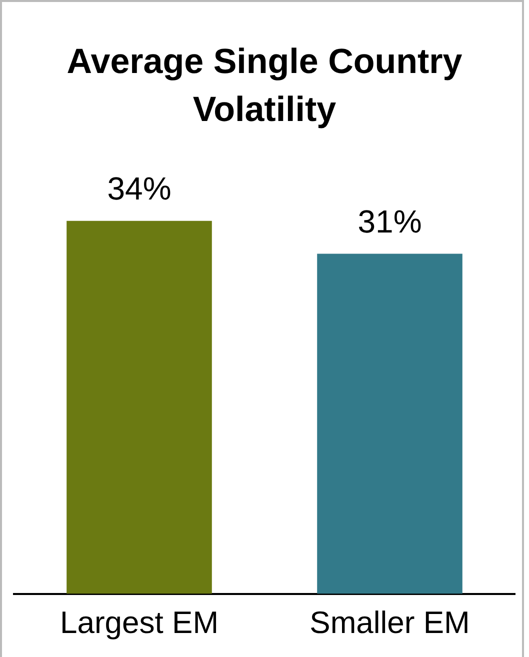 This screenshot has width=529, height=657. I want to click on x-tick-label: Smaller EM, so click(390, 622).